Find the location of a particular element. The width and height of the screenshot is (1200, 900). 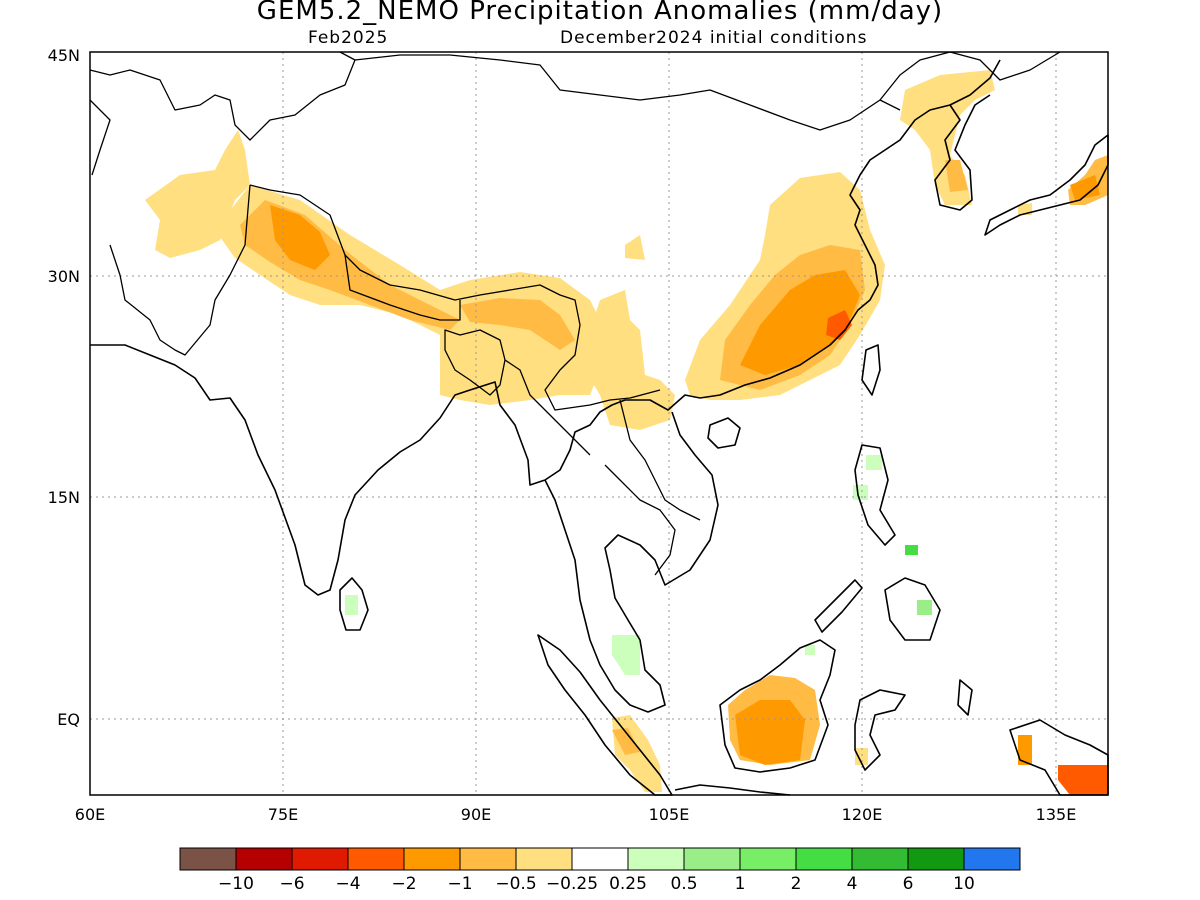

colorbar-label: 2 is located at coordinates (796, 884).